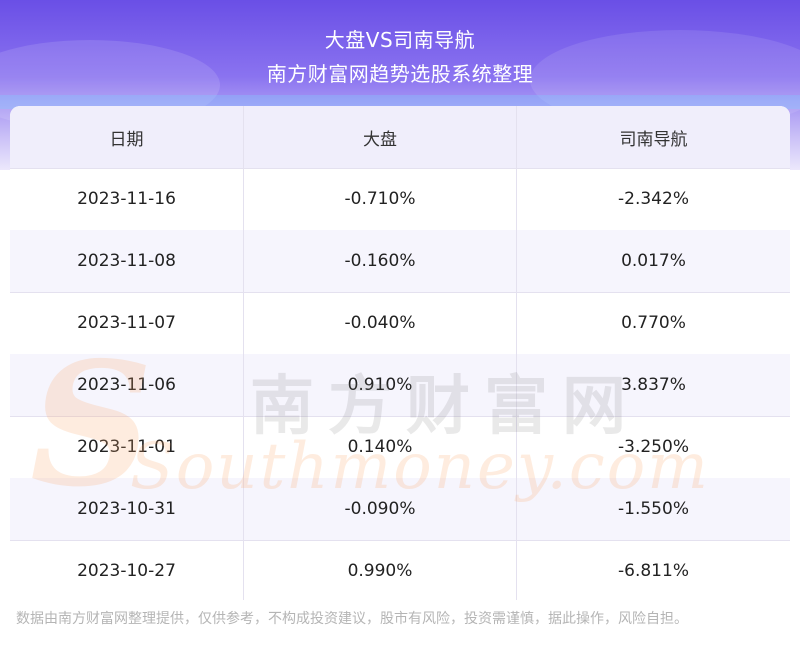 The height and width of the screenshot is (646, 800). I want to click on decor-band, so click(400, 102).